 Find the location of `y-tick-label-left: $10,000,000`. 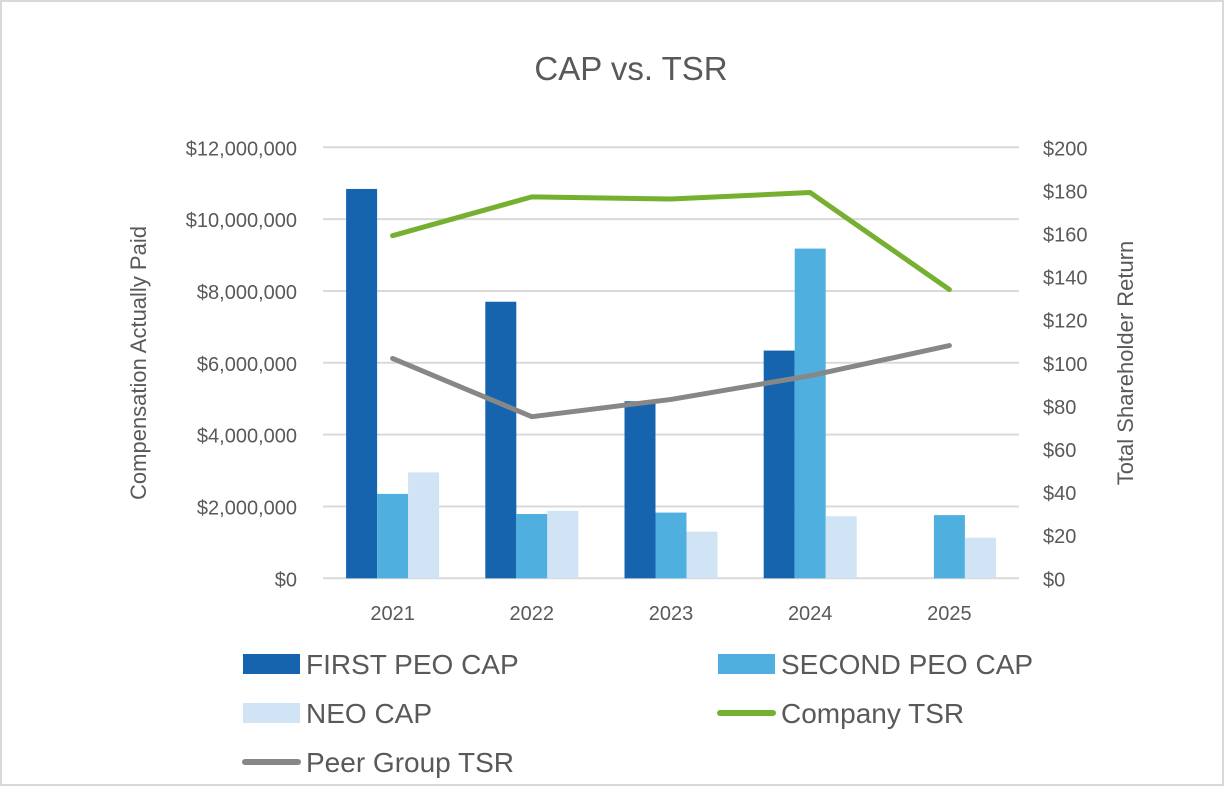

y-tick-label-left: $10,000,000 is located at coordinates (241, 221).